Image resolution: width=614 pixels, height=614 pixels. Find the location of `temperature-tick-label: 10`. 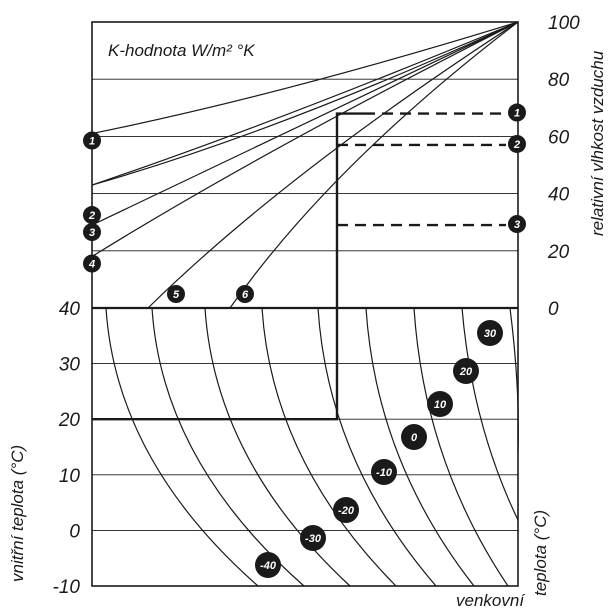

temperature-tick-label: 10 is located at coordinates (70, 476).